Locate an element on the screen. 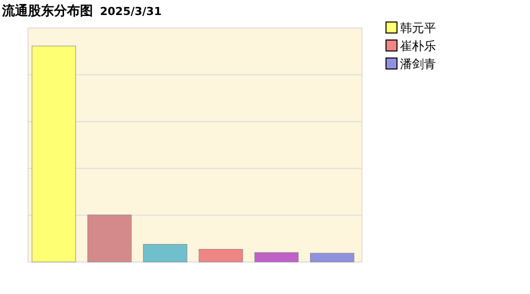  legend-label: 韩元平 is located at coordinates (418, 28).